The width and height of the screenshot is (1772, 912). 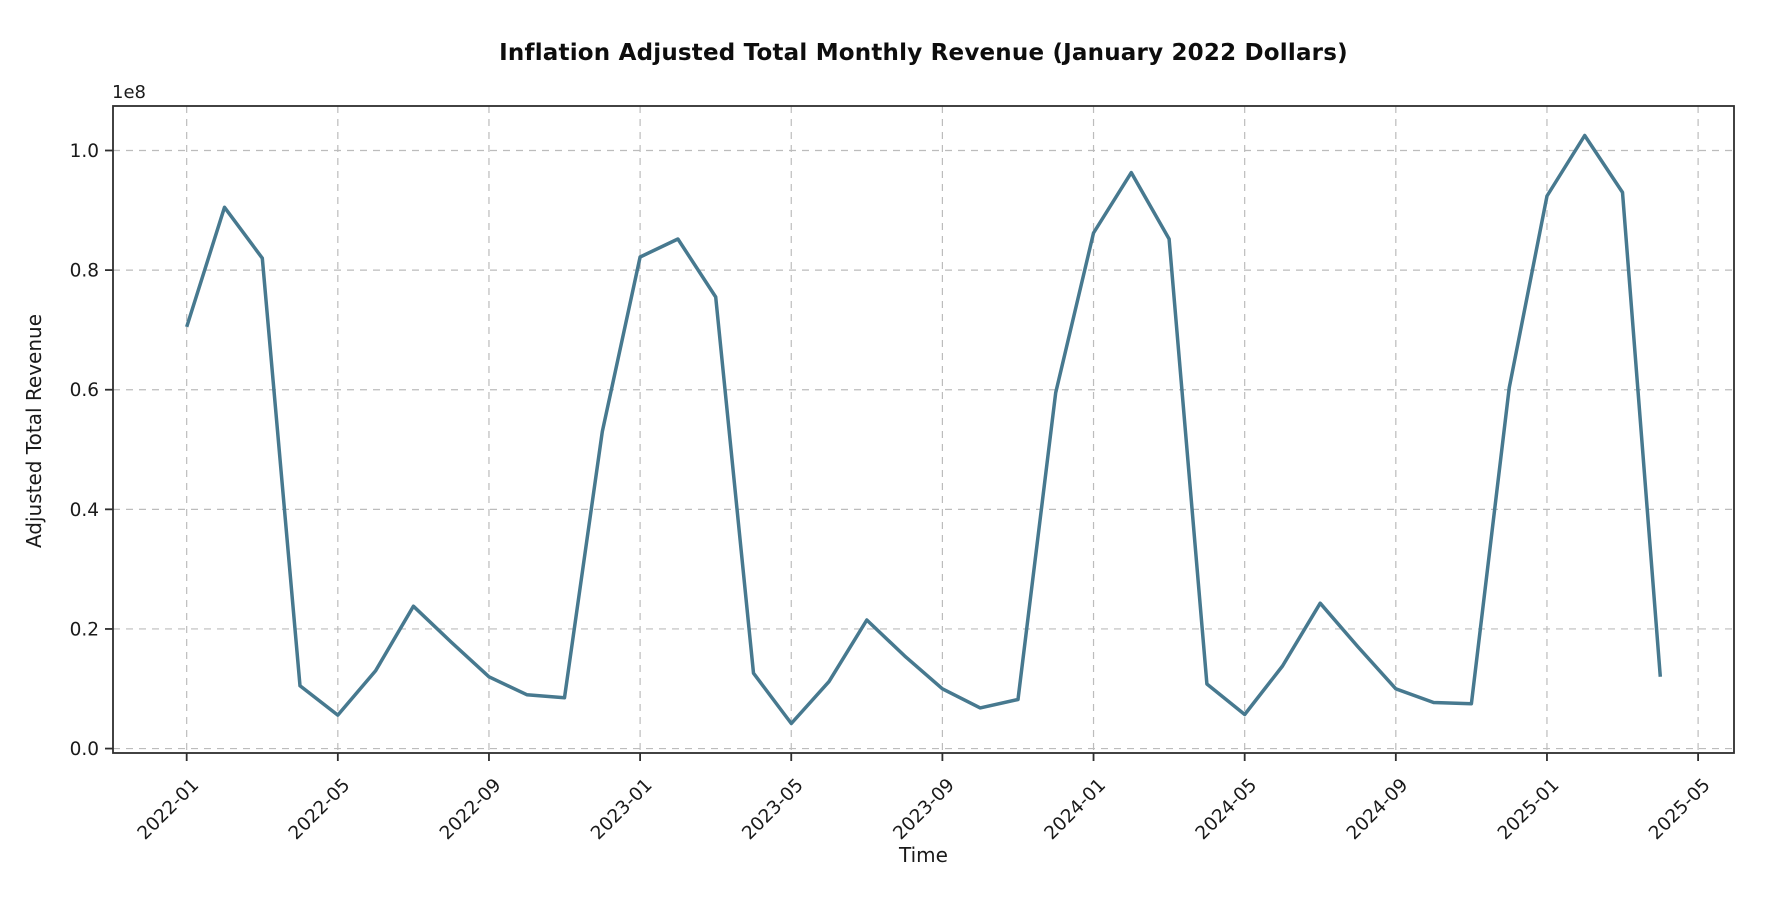 I want to click on y-axis-title: Adjusted Total Revenue, so click(x=34, y=431).